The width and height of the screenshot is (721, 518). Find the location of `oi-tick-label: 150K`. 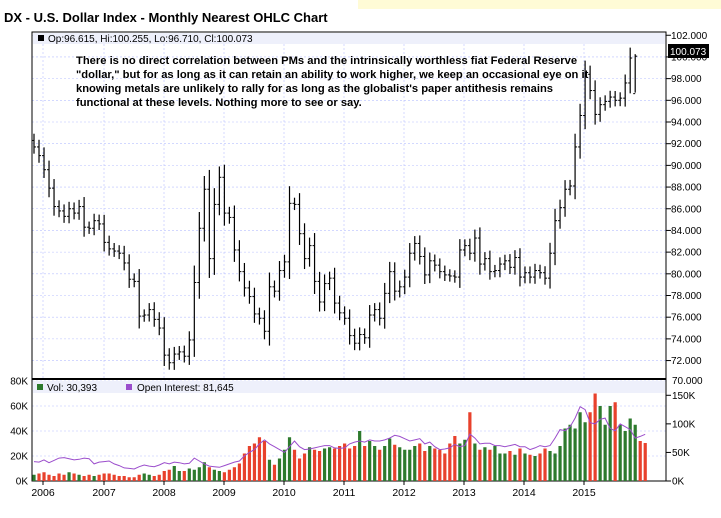

oi-tick-label: 150K is located at coordinates (684, 396).